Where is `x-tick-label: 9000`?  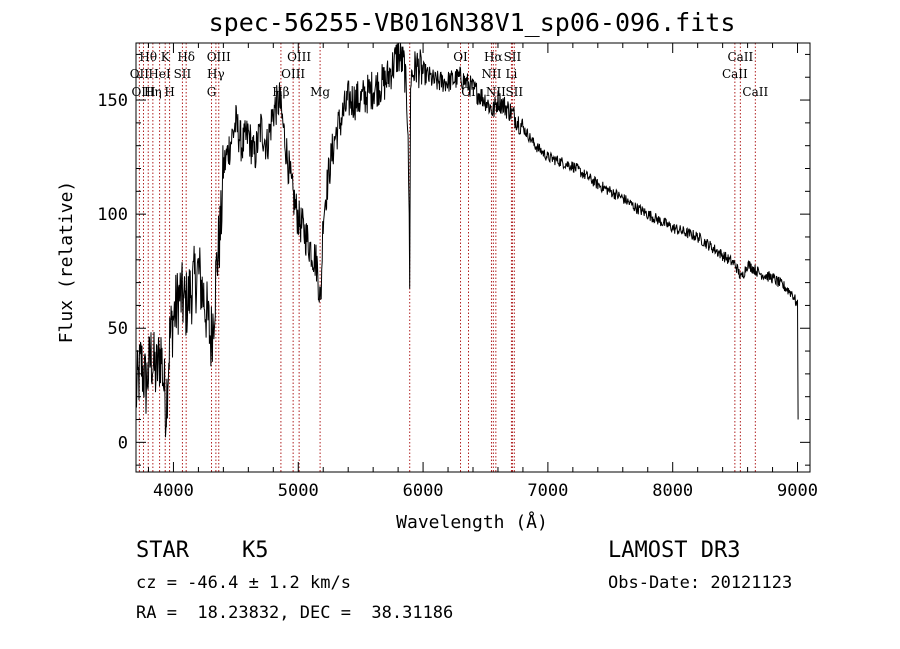
x-tick-label: 9000 is located at coordinates (797, 491).